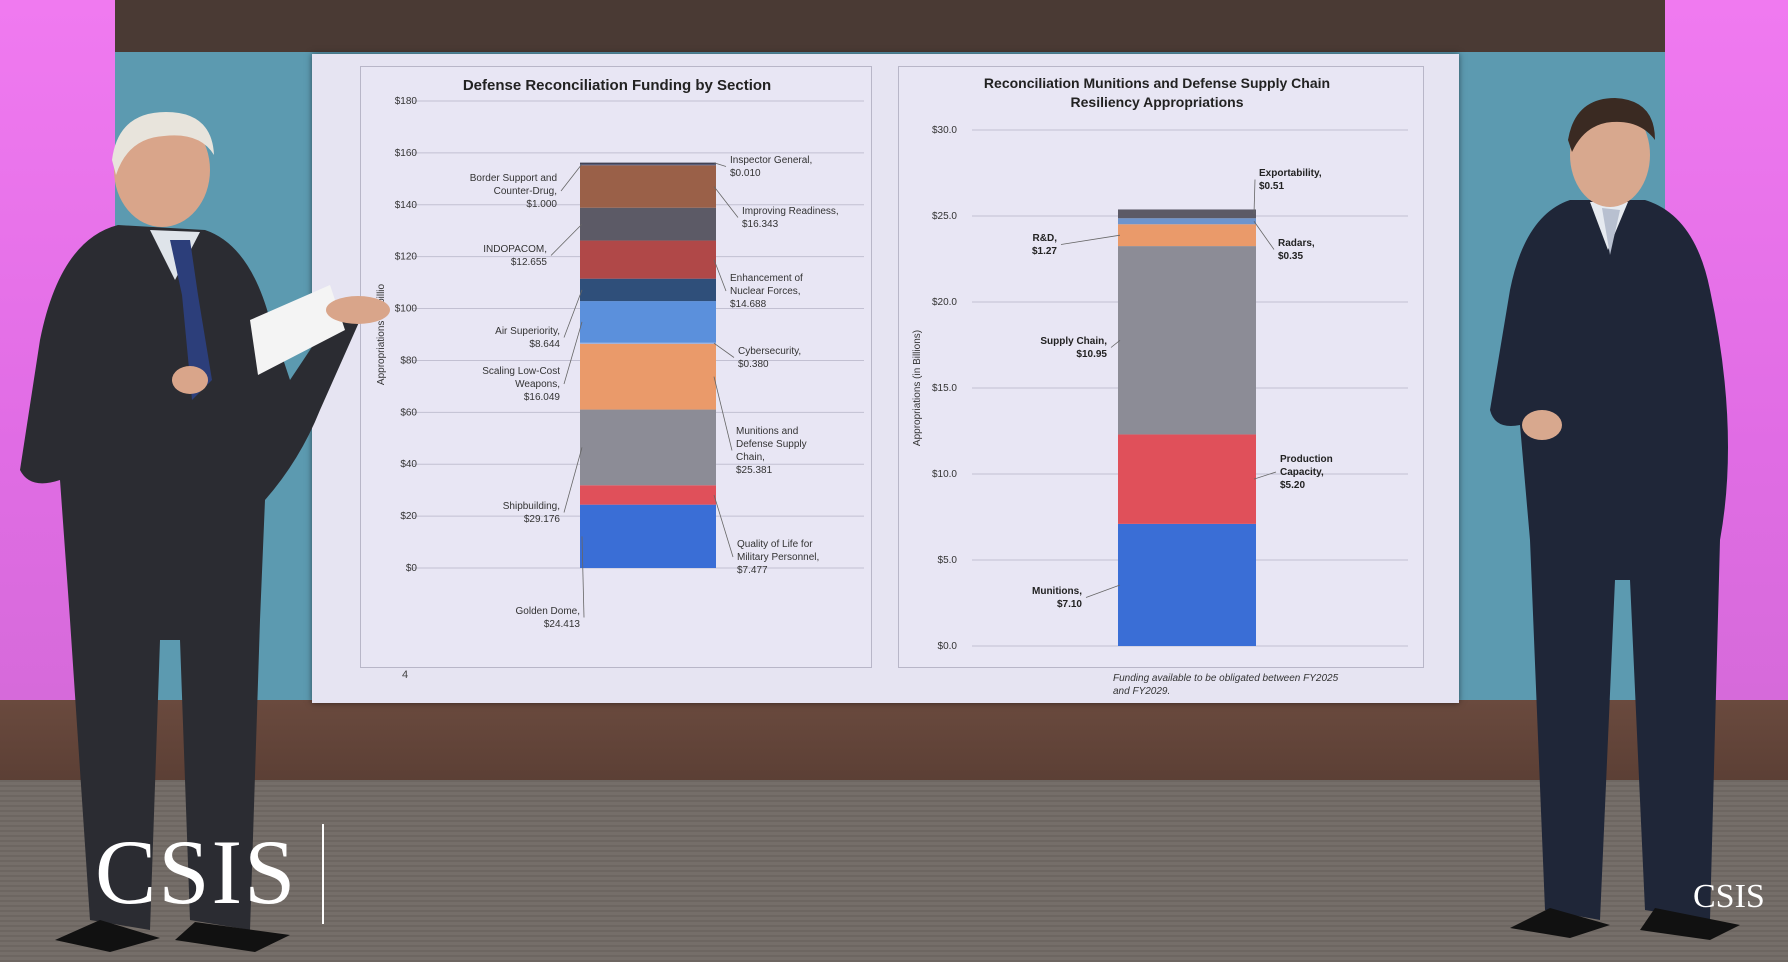 The height and width of the screenshot is (962, 1788). I want to click on segment-label: Munitions, $7.10, so click(1057, 598).